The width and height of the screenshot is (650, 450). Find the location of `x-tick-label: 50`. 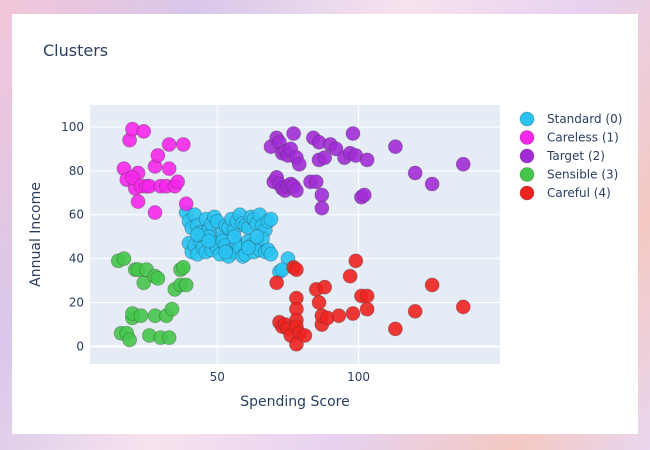

x-tick-label: 50 is located at coordinates (217, 377).